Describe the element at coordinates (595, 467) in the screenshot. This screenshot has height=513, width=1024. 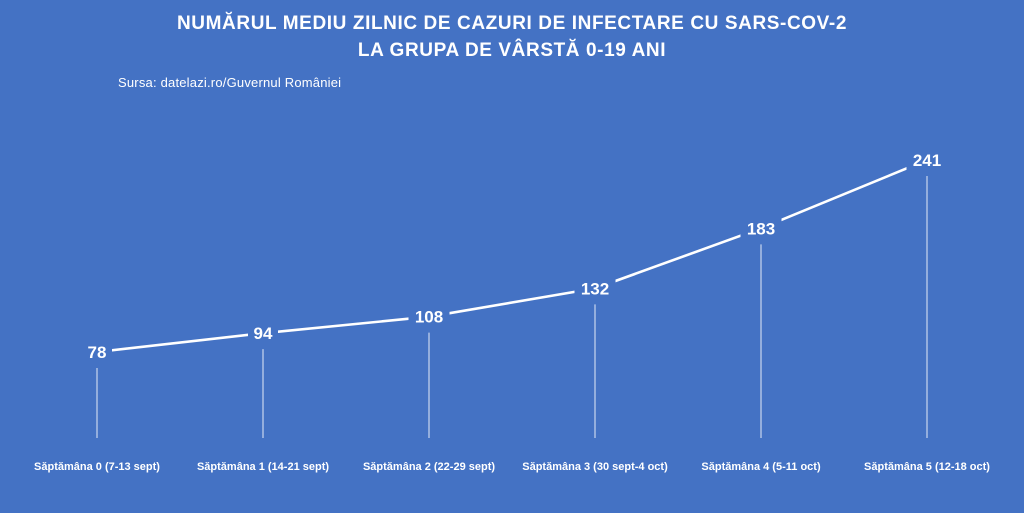
I see `x-tick-label-3: Săptămâna 3 (30 sept-4 oct)` at that location.